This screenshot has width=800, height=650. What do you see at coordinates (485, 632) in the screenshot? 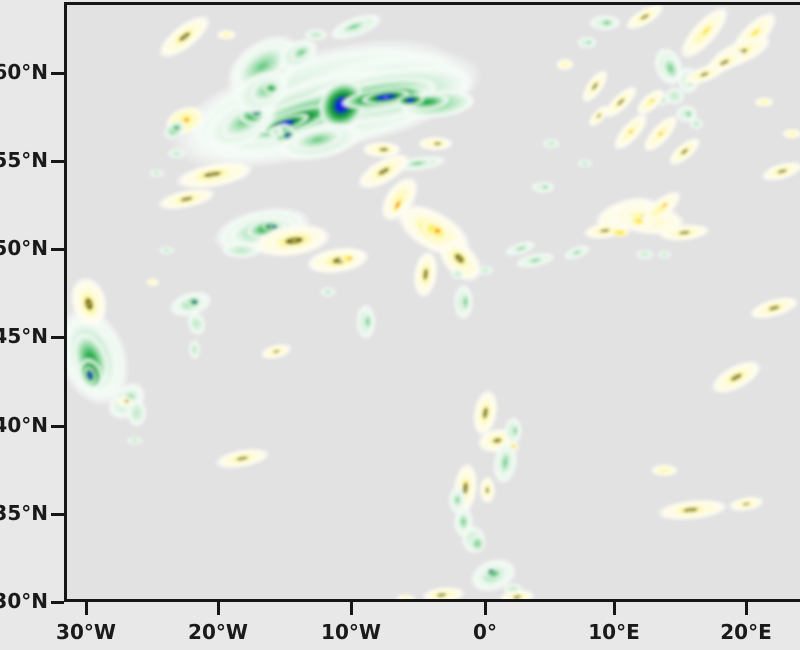
I see `x-tick-label-0: 0°` at bounding box center [485, 632].